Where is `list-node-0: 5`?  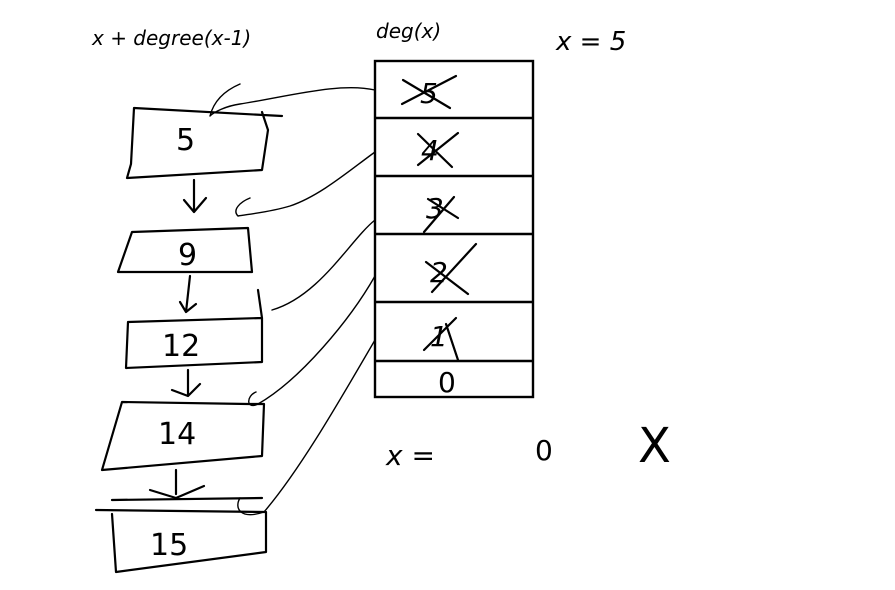 list-node-0: 5 is located at coordinates (204, 143).